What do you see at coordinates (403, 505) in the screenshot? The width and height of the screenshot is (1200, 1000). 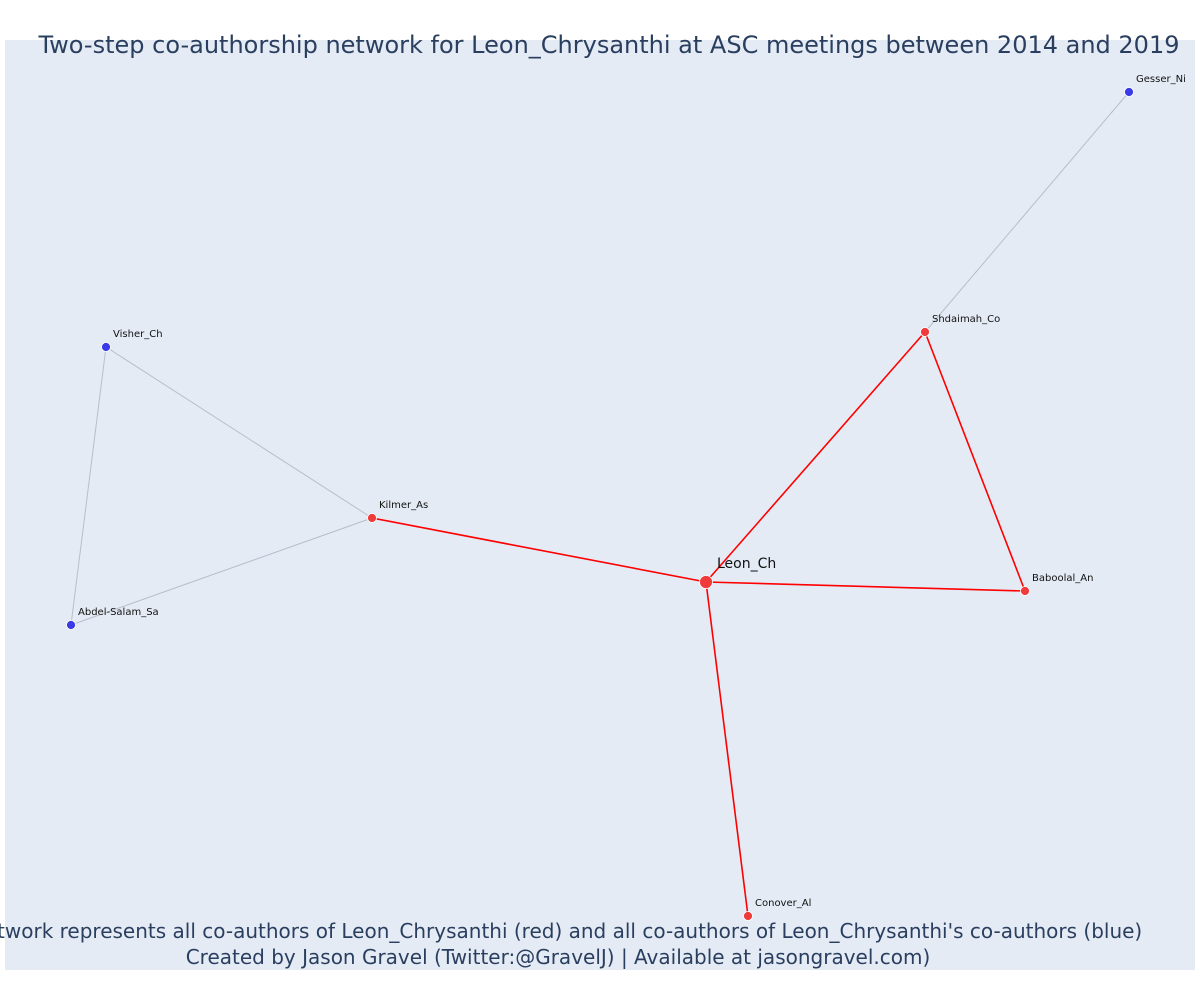 I see `node-label-Kilmer_As: Kilmer_As` at bounding box center [403, 505].